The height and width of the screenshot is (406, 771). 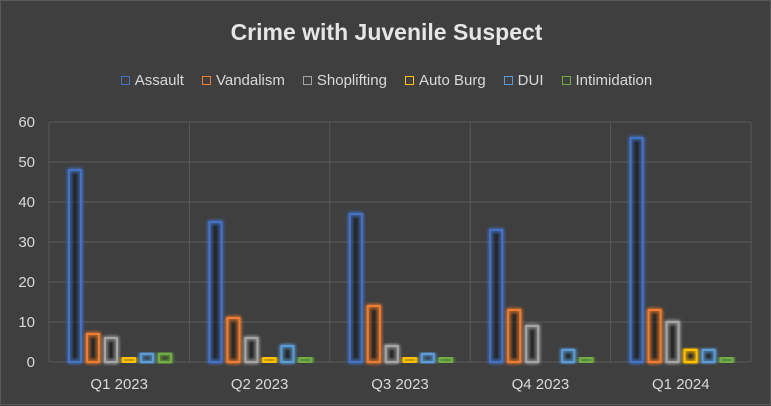 I want to click on legend-label: Intimidation, so click(x=614, y=80).